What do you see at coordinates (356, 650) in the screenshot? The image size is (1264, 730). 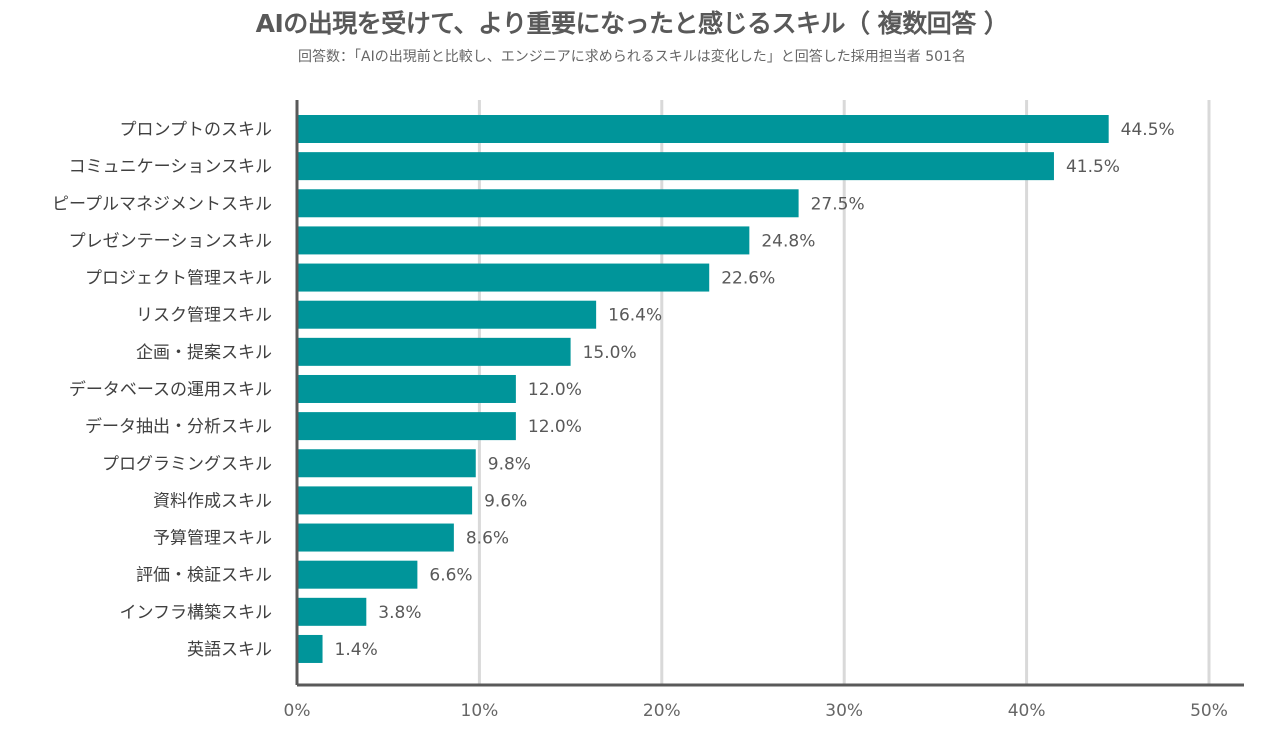 I see `data-label: 1.4%` at bounding box center [356, 650].